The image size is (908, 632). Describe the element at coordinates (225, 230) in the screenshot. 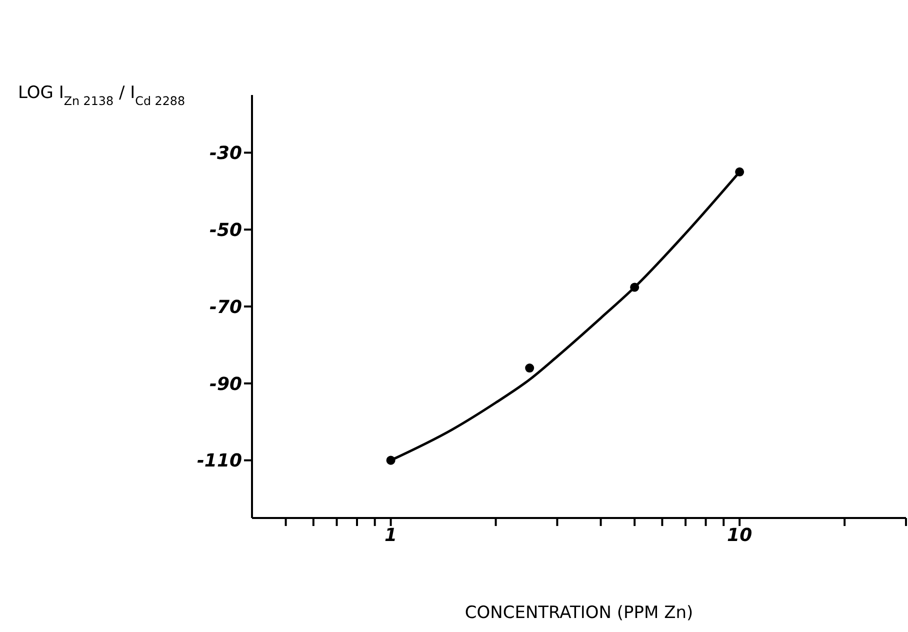

I see `y-tick-label: -50` at that location.